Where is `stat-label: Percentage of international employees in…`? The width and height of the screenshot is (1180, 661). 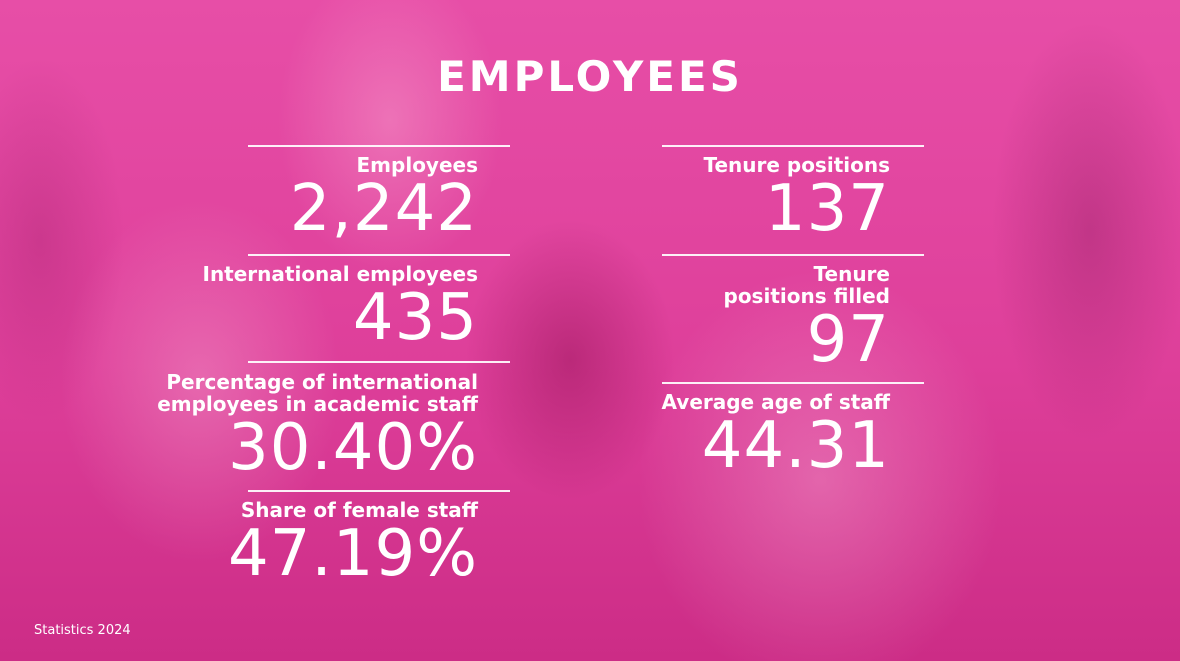
stat-label: Percentage of international employees in… is located at coordinates (317, 393).